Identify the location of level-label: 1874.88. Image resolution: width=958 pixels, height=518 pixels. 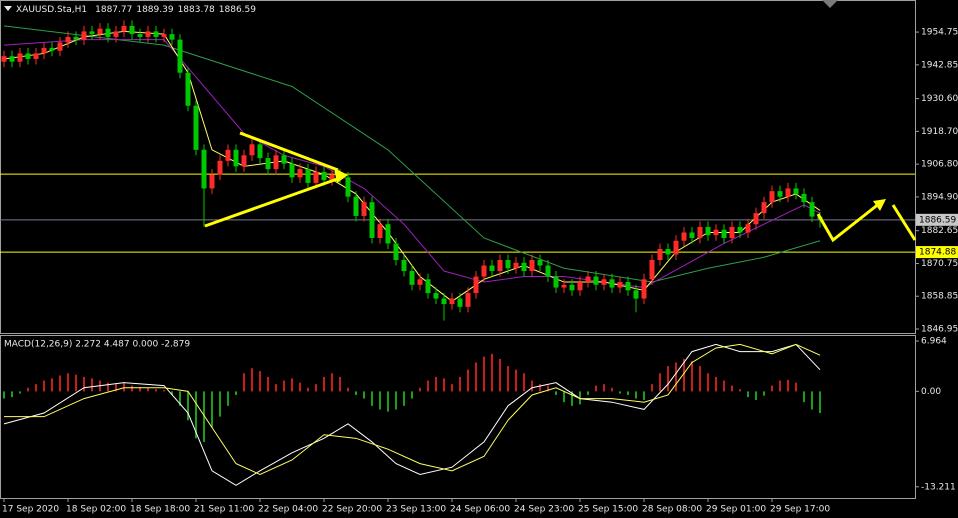
(937, 253).